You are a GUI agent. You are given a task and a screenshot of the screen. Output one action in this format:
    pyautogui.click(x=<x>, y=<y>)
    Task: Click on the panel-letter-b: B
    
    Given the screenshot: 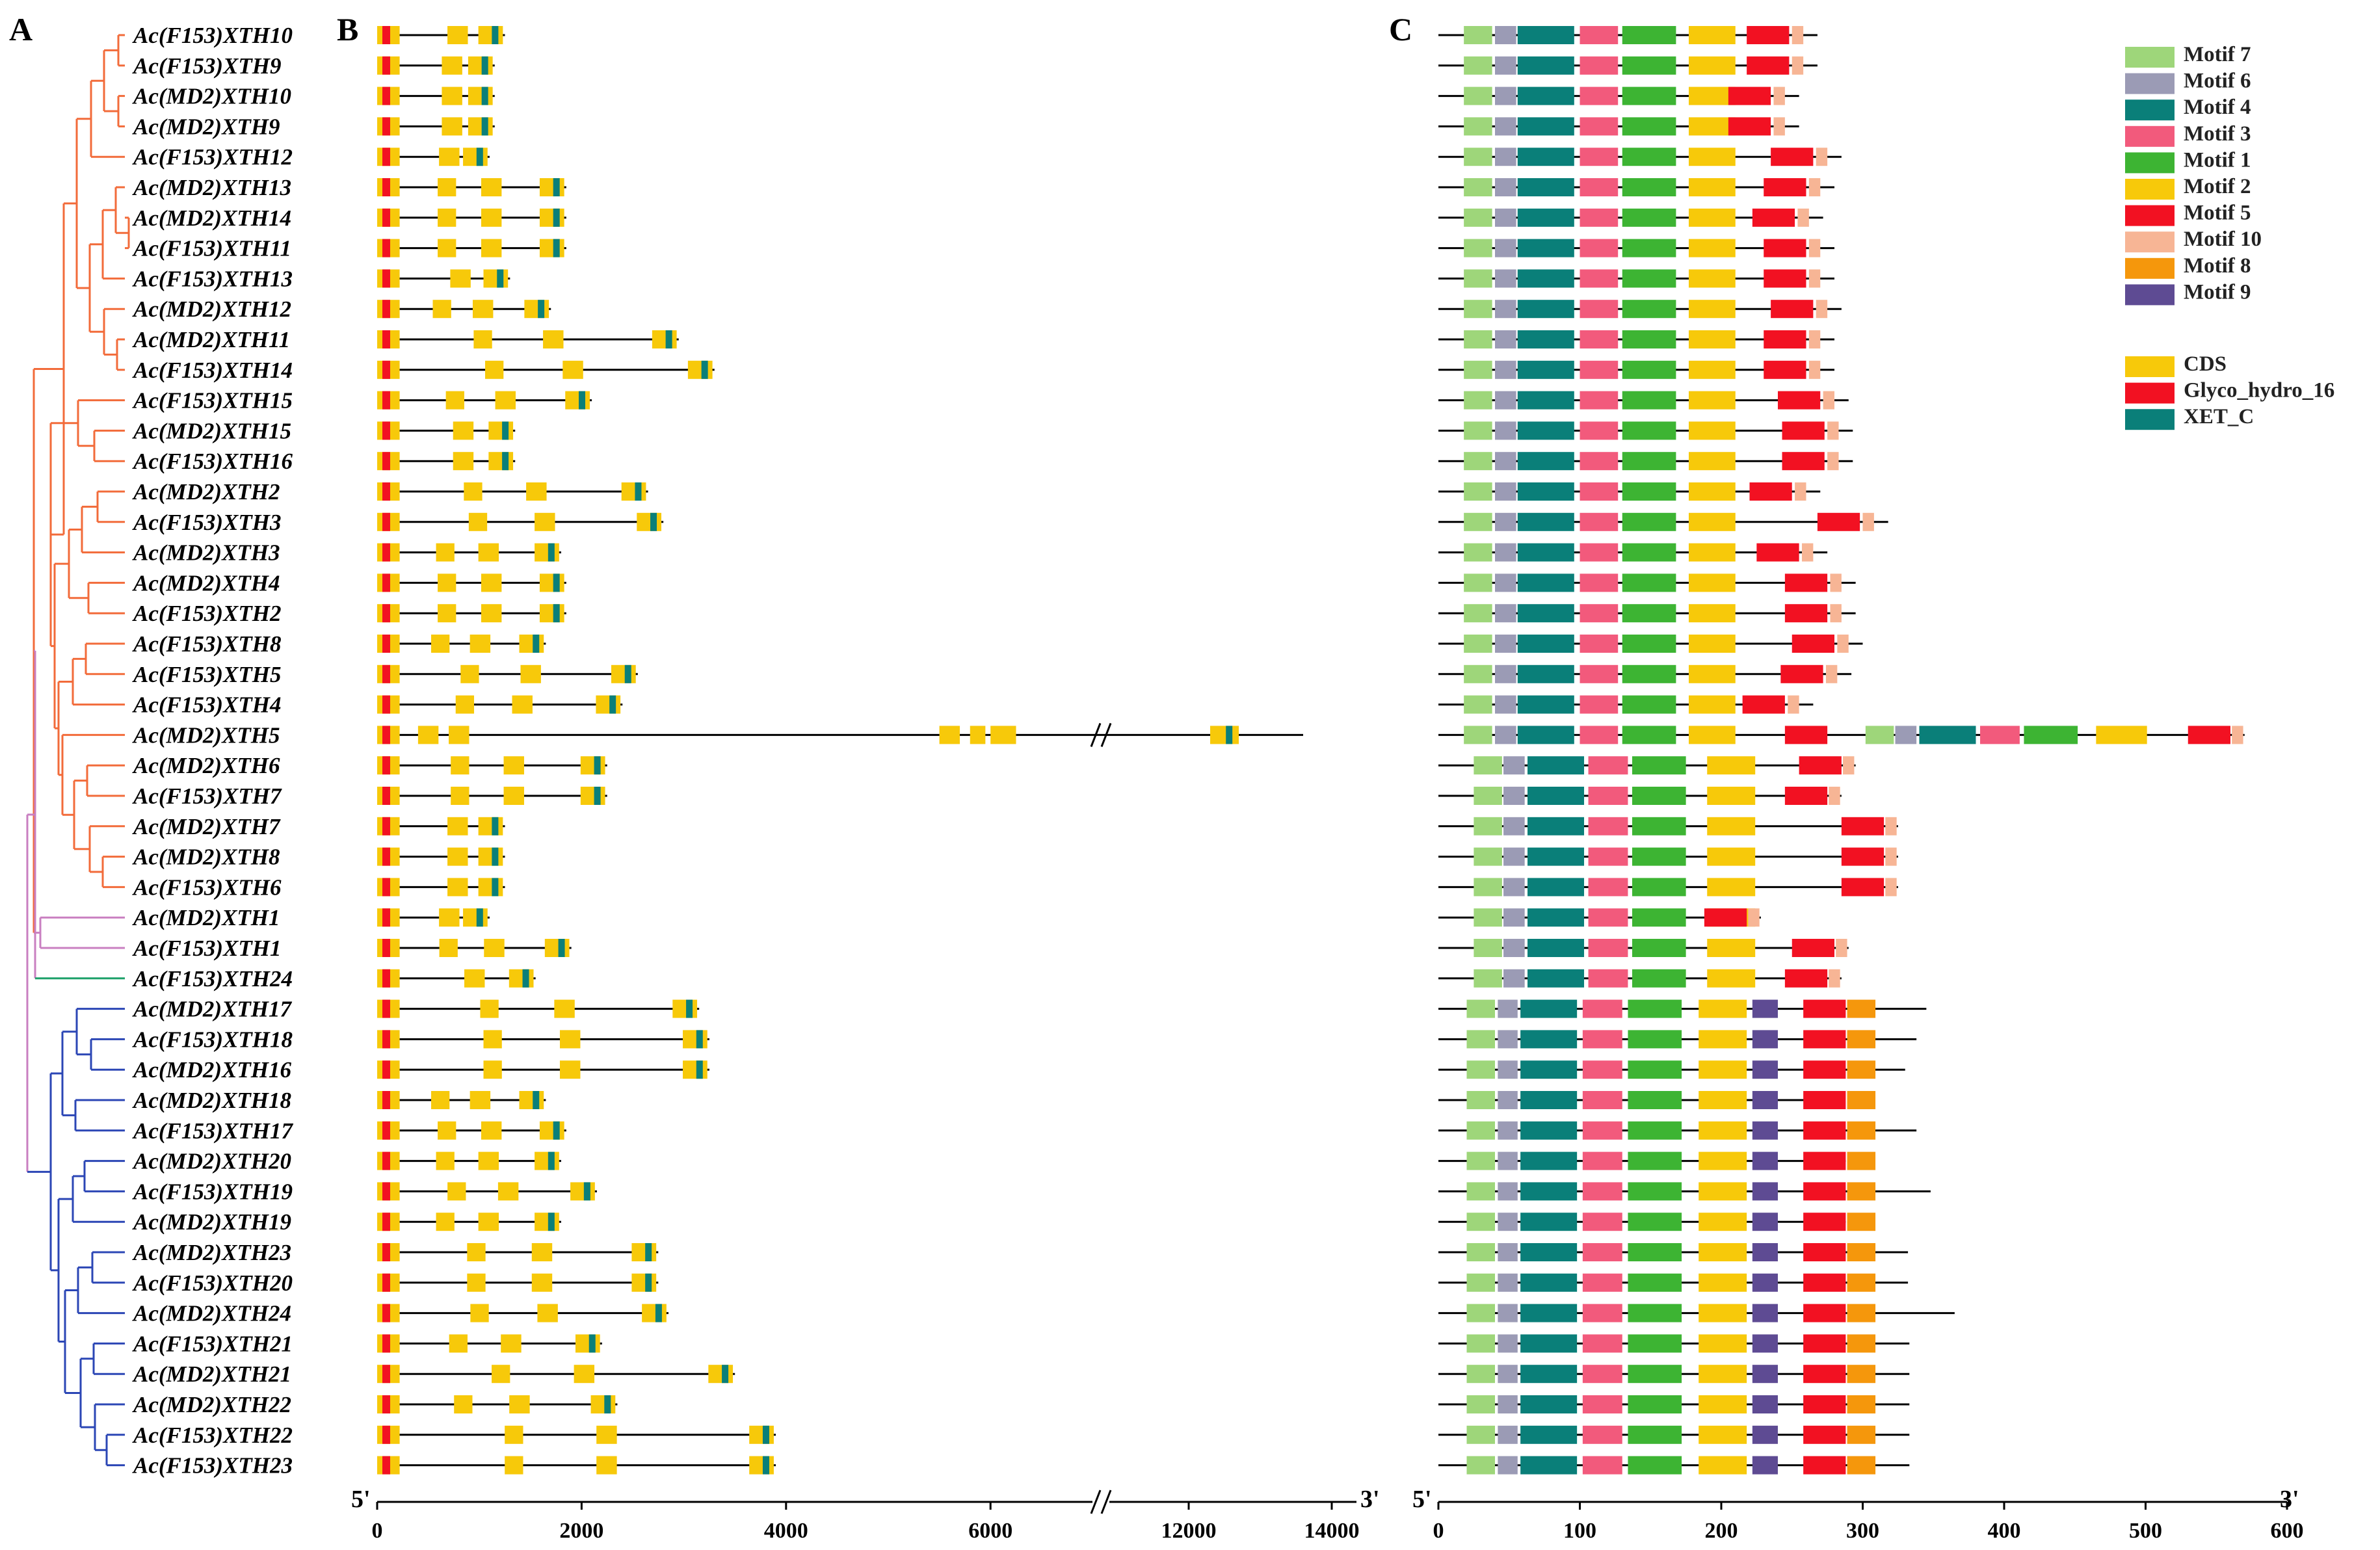 What is the action you would take?
    pyautogui.click(x=347, y=29)
    